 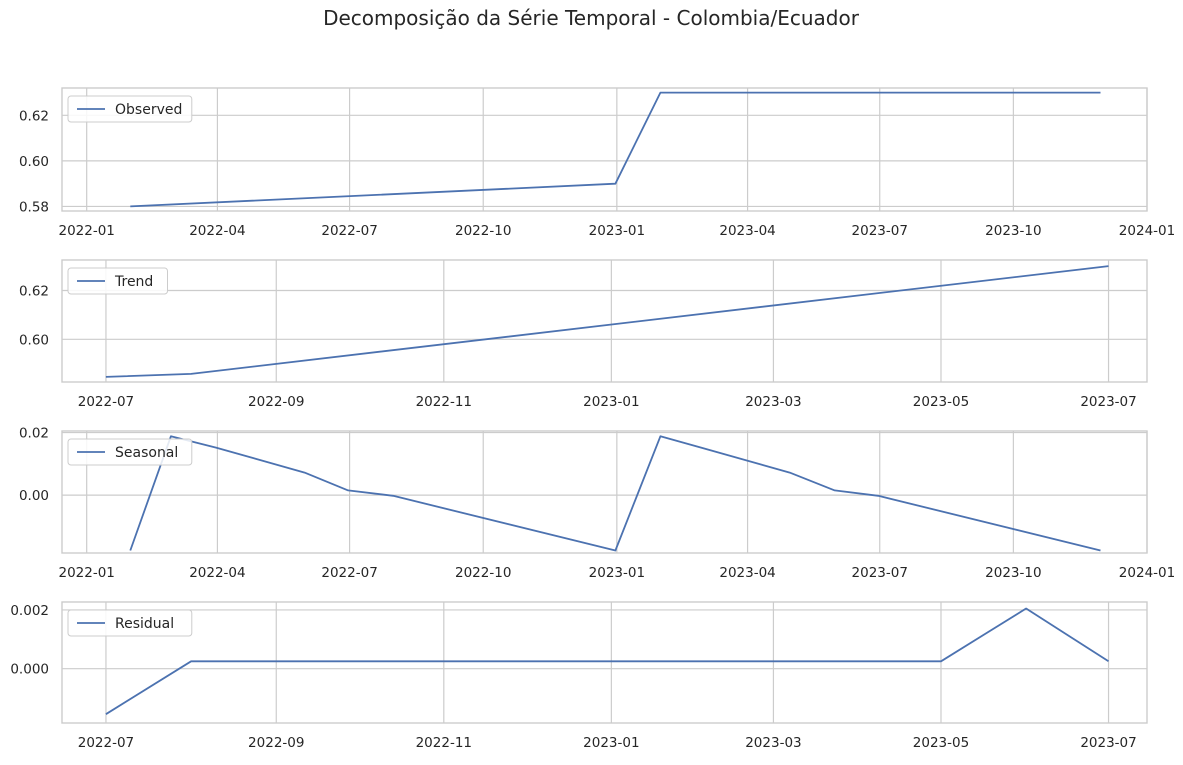 What do you see at coordinates (34, 207) in the screenshot?
I see `y-tick-label: 0.58` at bounding box center [34, 207].